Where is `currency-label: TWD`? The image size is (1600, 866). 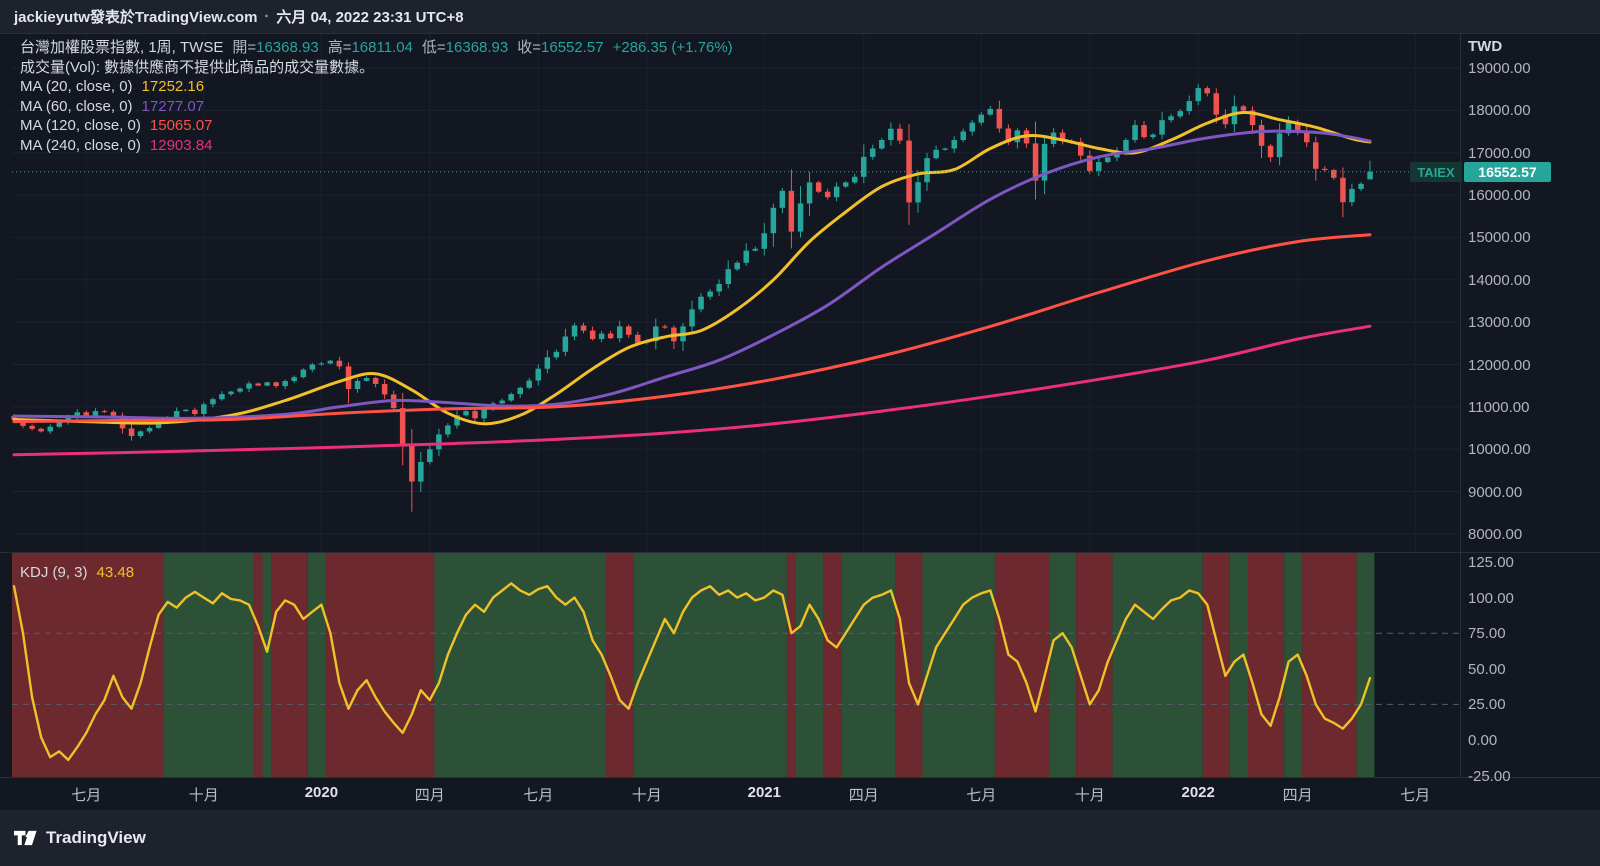 currency-label: TWD is located at coordinates (1485, 46).